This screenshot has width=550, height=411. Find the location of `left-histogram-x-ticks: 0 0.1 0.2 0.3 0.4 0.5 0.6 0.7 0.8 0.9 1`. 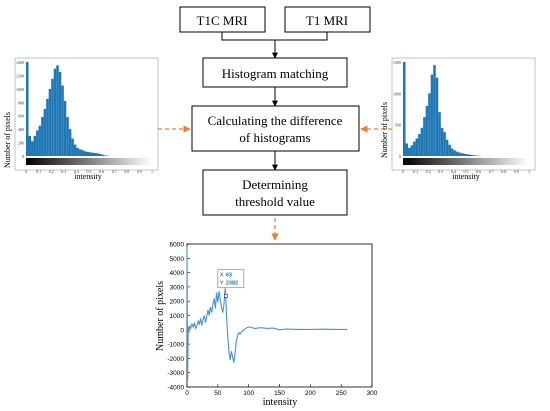

left-histogram-x-ticks: 0 0.1 0.2 0.3 0.4 0.5 0.6 0.7 0.8 0.9 1 is located at coordinates (89, 171).